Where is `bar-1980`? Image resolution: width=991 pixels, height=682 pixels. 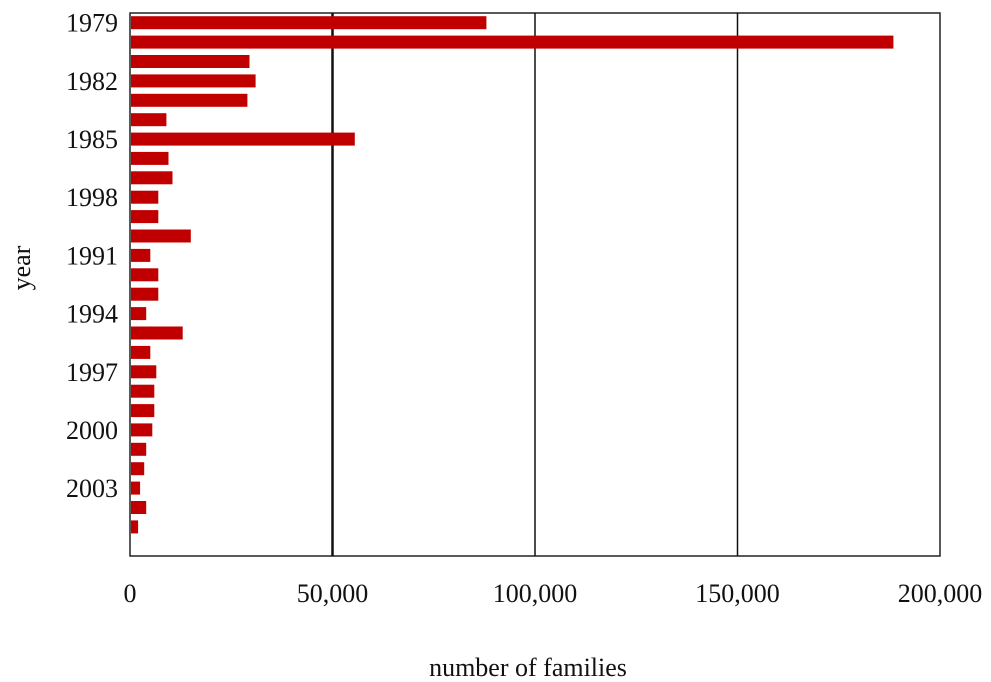
bar-1980 is located at coordinates (512, 42).